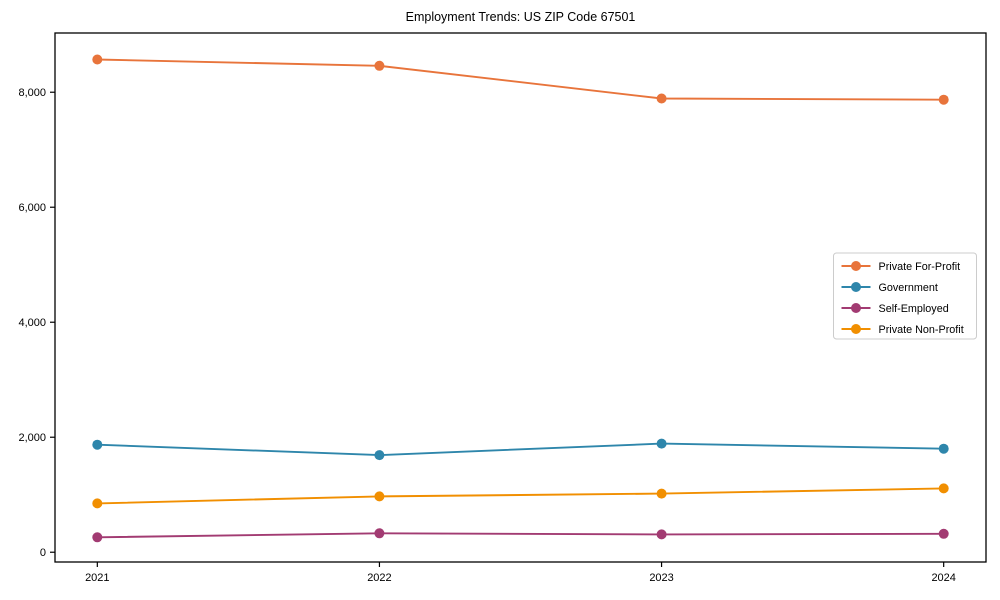  Describe the element at coordinates (943, 578) in the screenshot. I see `x-tick-label: 2024` at that location.